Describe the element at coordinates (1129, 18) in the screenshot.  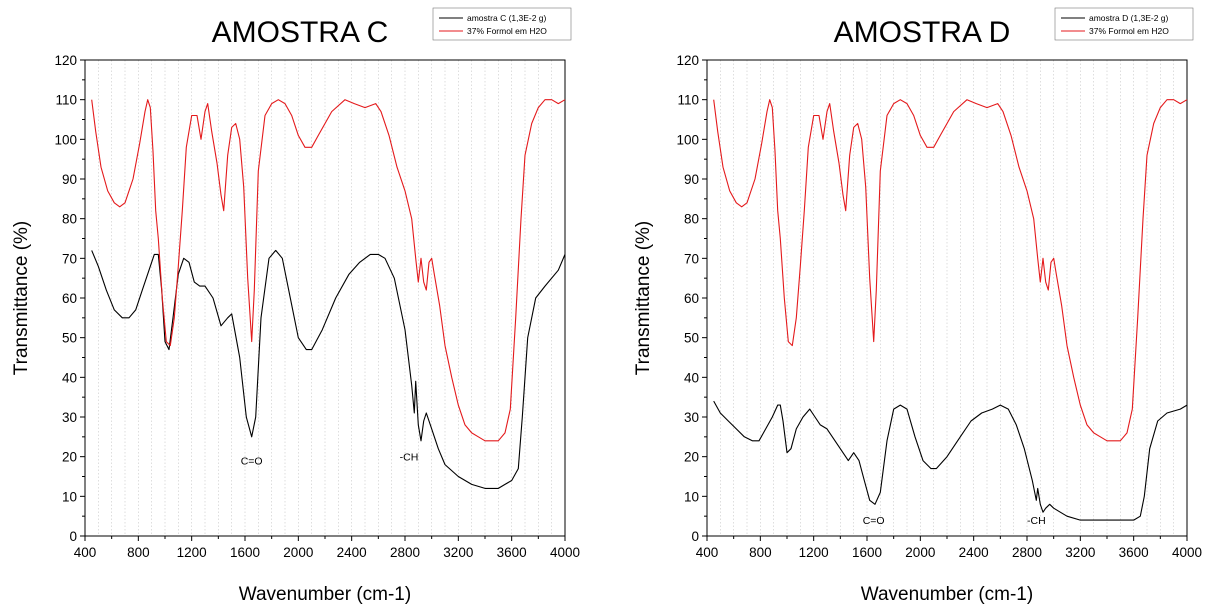
I see `legend-entry: amostra D (1,3E-2 g)` at that location.